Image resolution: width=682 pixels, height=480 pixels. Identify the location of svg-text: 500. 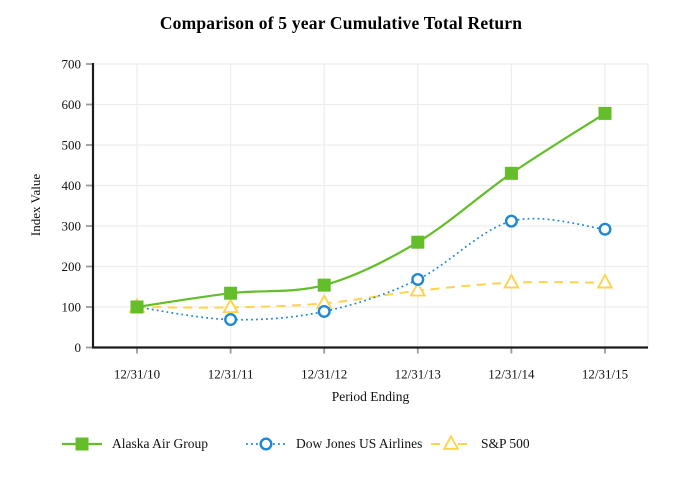
(72, 145).